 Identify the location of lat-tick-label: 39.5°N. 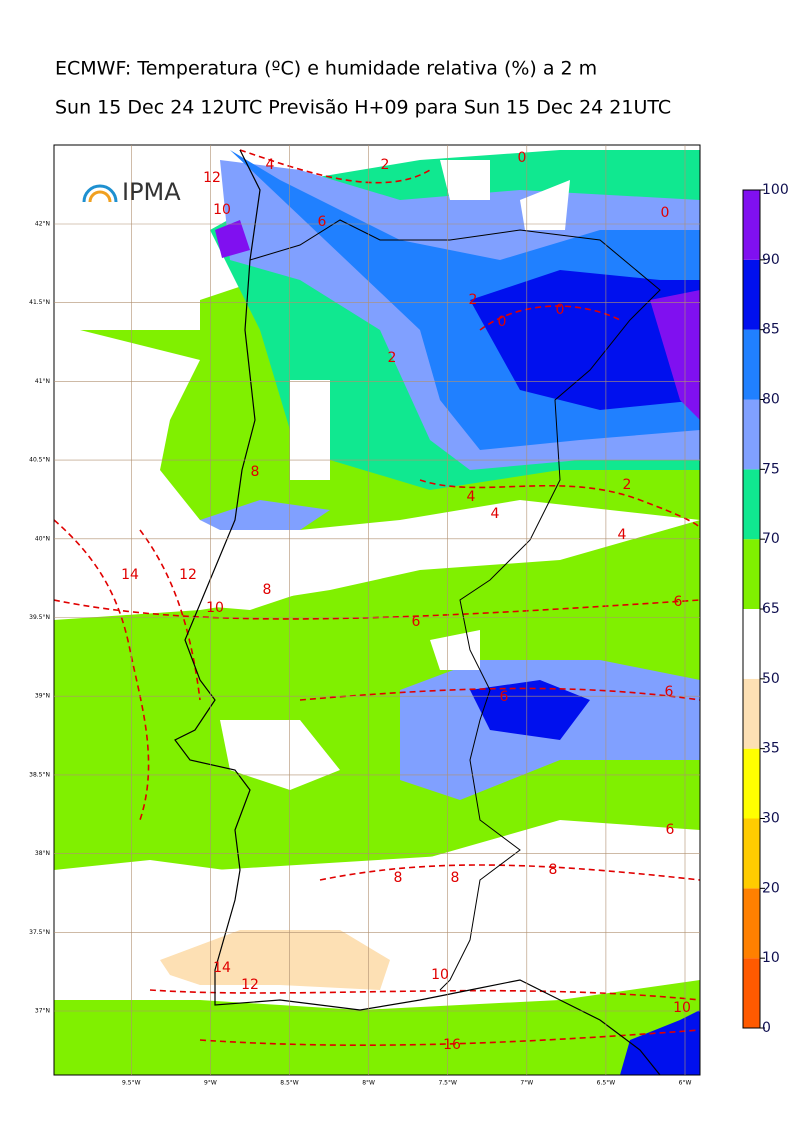
(39, 617).